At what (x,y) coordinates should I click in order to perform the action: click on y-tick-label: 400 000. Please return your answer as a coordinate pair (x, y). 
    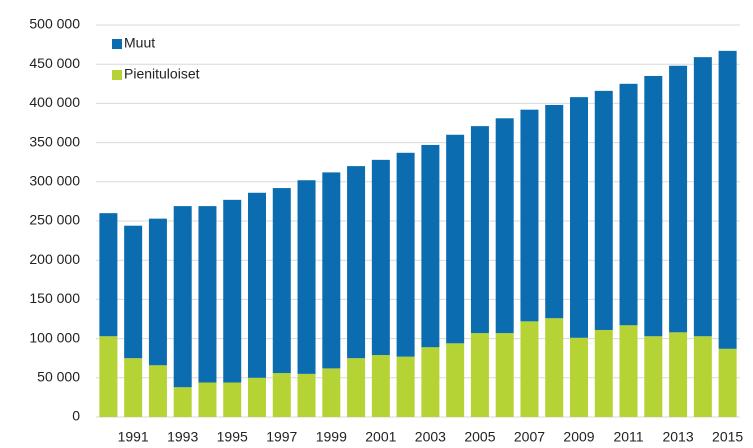
    Looking at the image, I should click on (54, 102).